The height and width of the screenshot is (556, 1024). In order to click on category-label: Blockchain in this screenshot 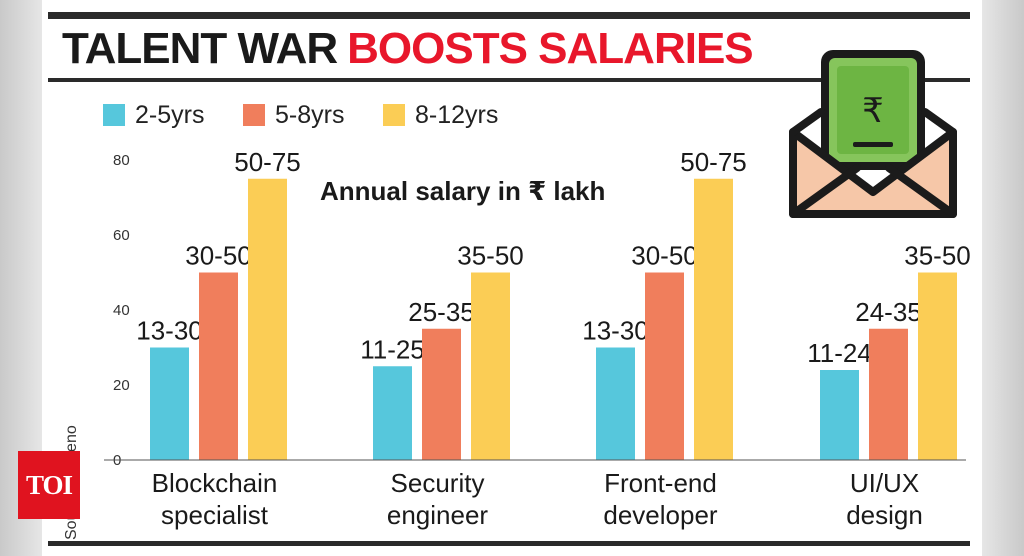, I will do `click(215, 483)`.